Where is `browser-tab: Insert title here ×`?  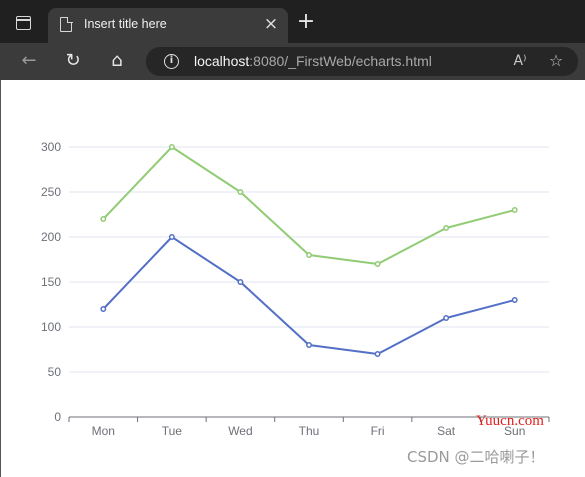 browser-tab: Insert title here × is located at coordinates (168, 25).